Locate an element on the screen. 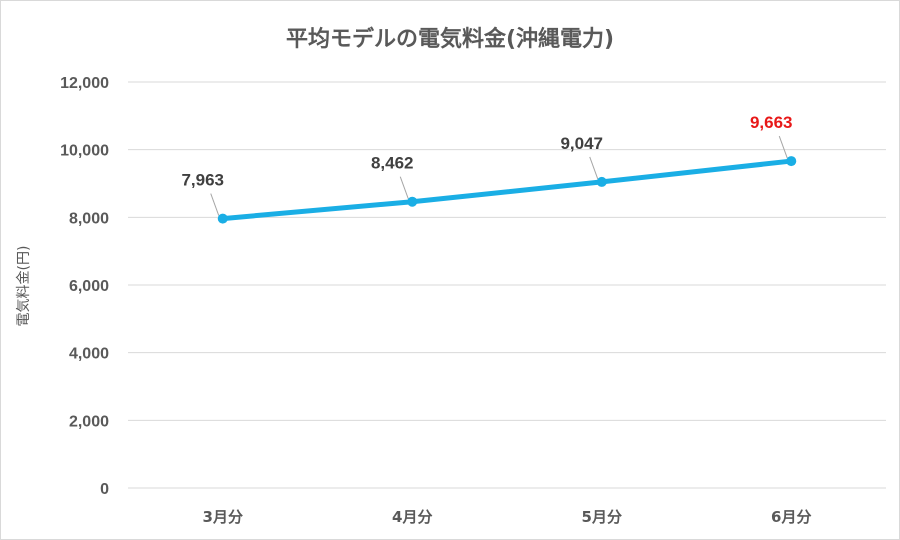 The image size is (900, 540). y-tick-label: 6,000 is located at coordinates (89, 286).